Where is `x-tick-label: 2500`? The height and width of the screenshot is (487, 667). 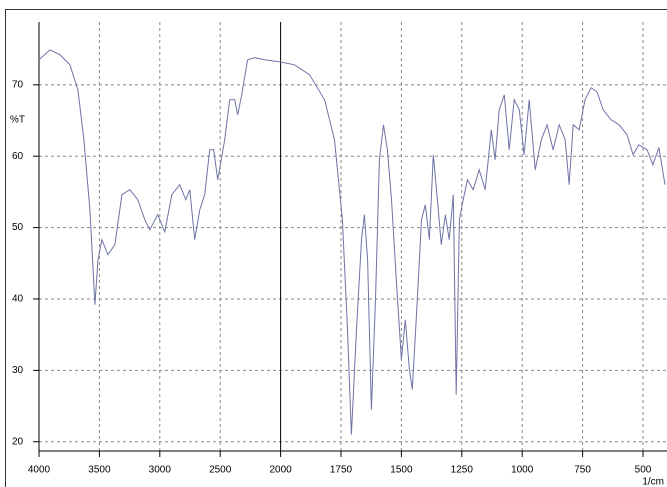 x-tick-label: 2500 is located at coordinates (220, 470).